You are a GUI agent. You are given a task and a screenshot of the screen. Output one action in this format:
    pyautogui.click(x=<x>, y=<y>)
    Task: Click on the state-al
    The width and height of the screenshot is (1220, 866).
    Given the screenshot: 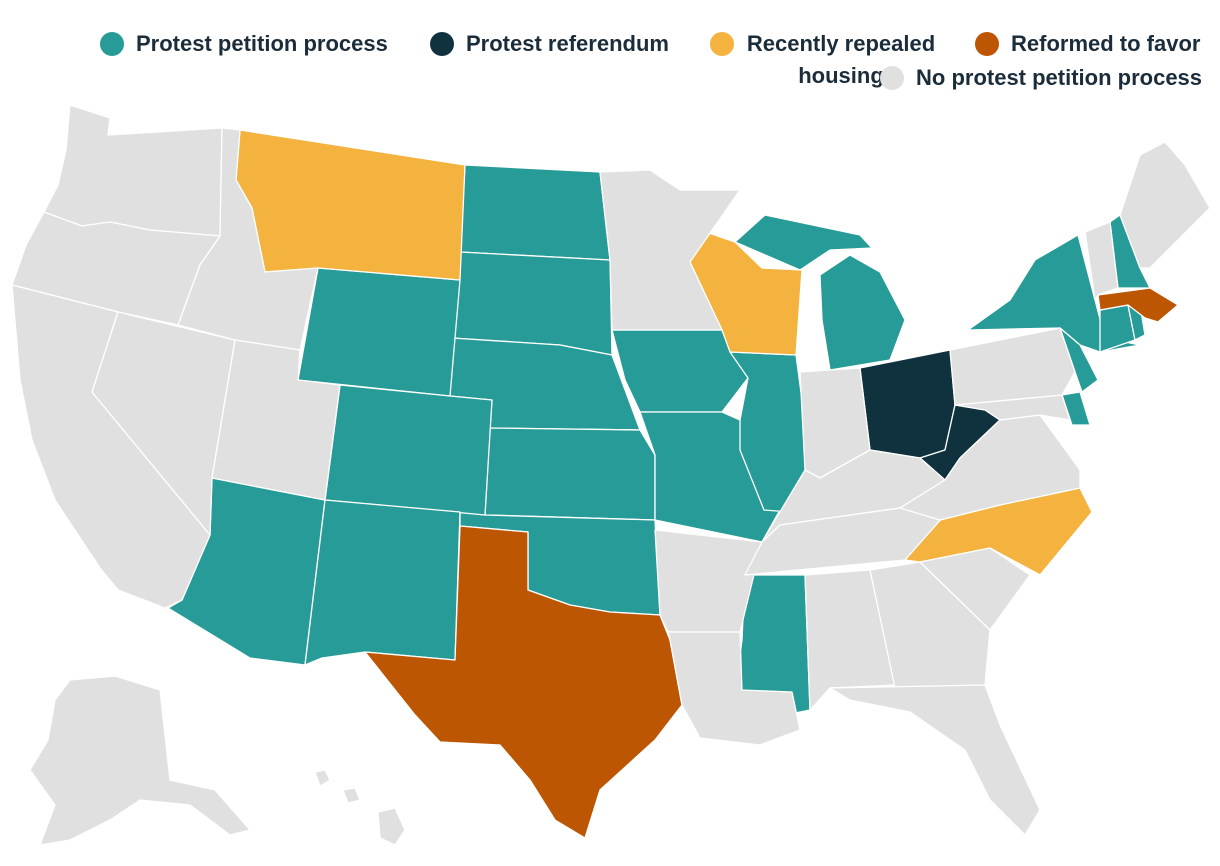 What is the action you would take?
    pyautogui.click(x=850, y=640)
    